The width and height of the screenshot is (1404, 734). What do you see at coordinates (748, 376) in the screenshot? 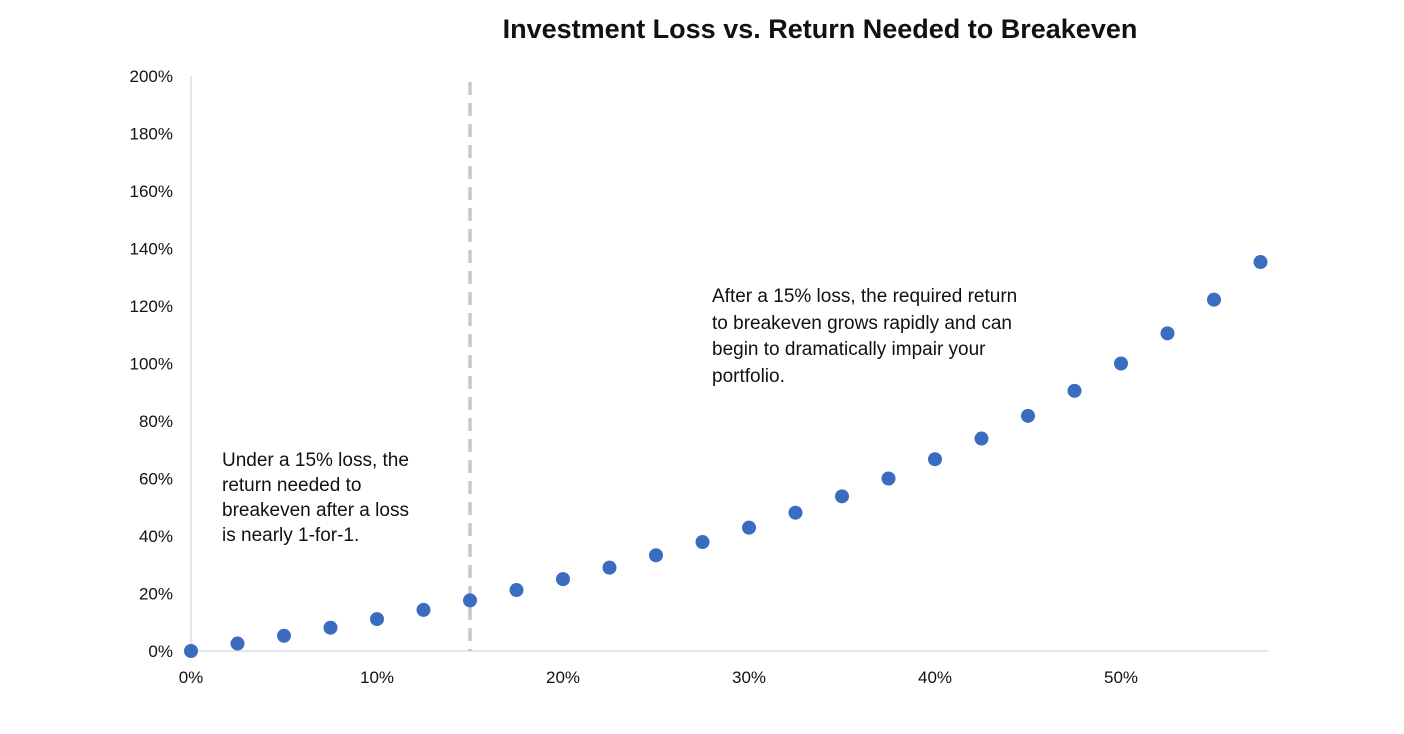
I see `annotation-right-line-4: portfolio.` at bounding box center [748, 376].